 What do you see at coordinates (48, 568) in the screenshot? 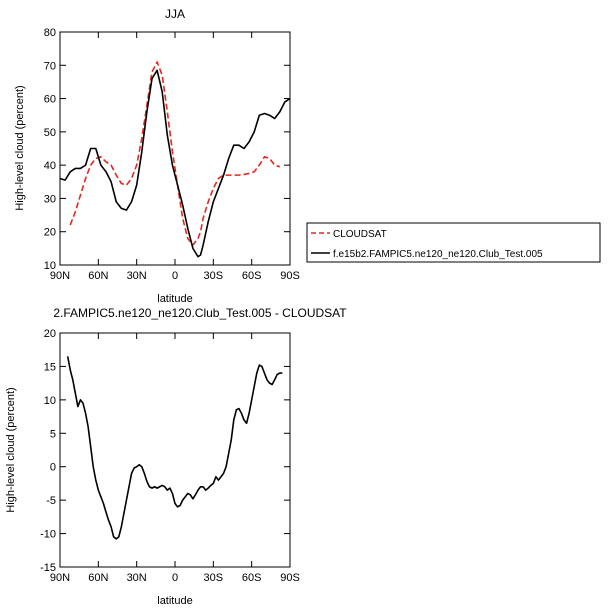
I see `y-tick-label: -15` at bounding box center [48, 568].